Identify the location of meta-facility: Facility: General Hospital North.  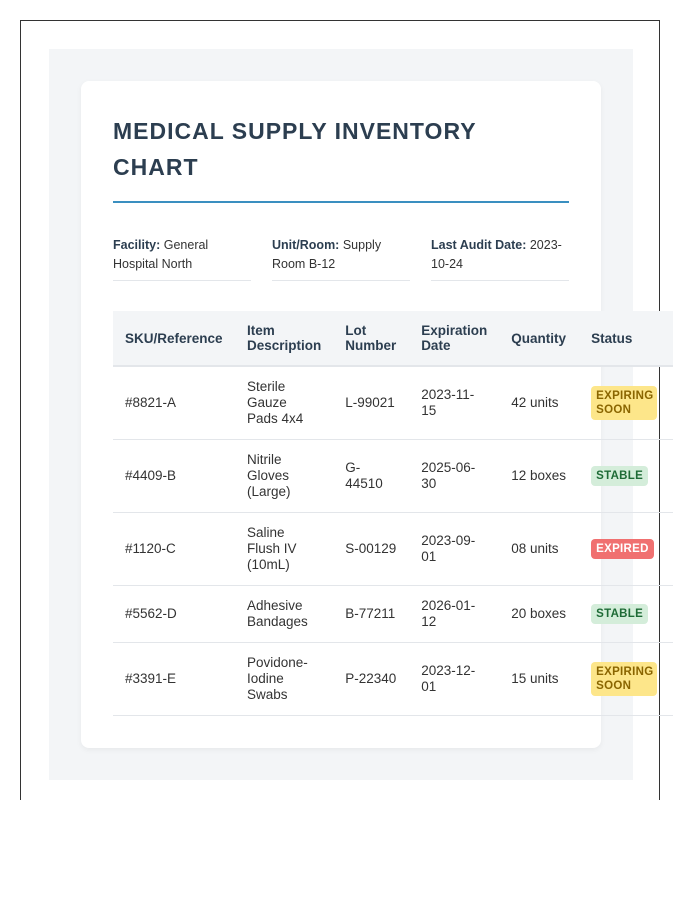
(182, 258).